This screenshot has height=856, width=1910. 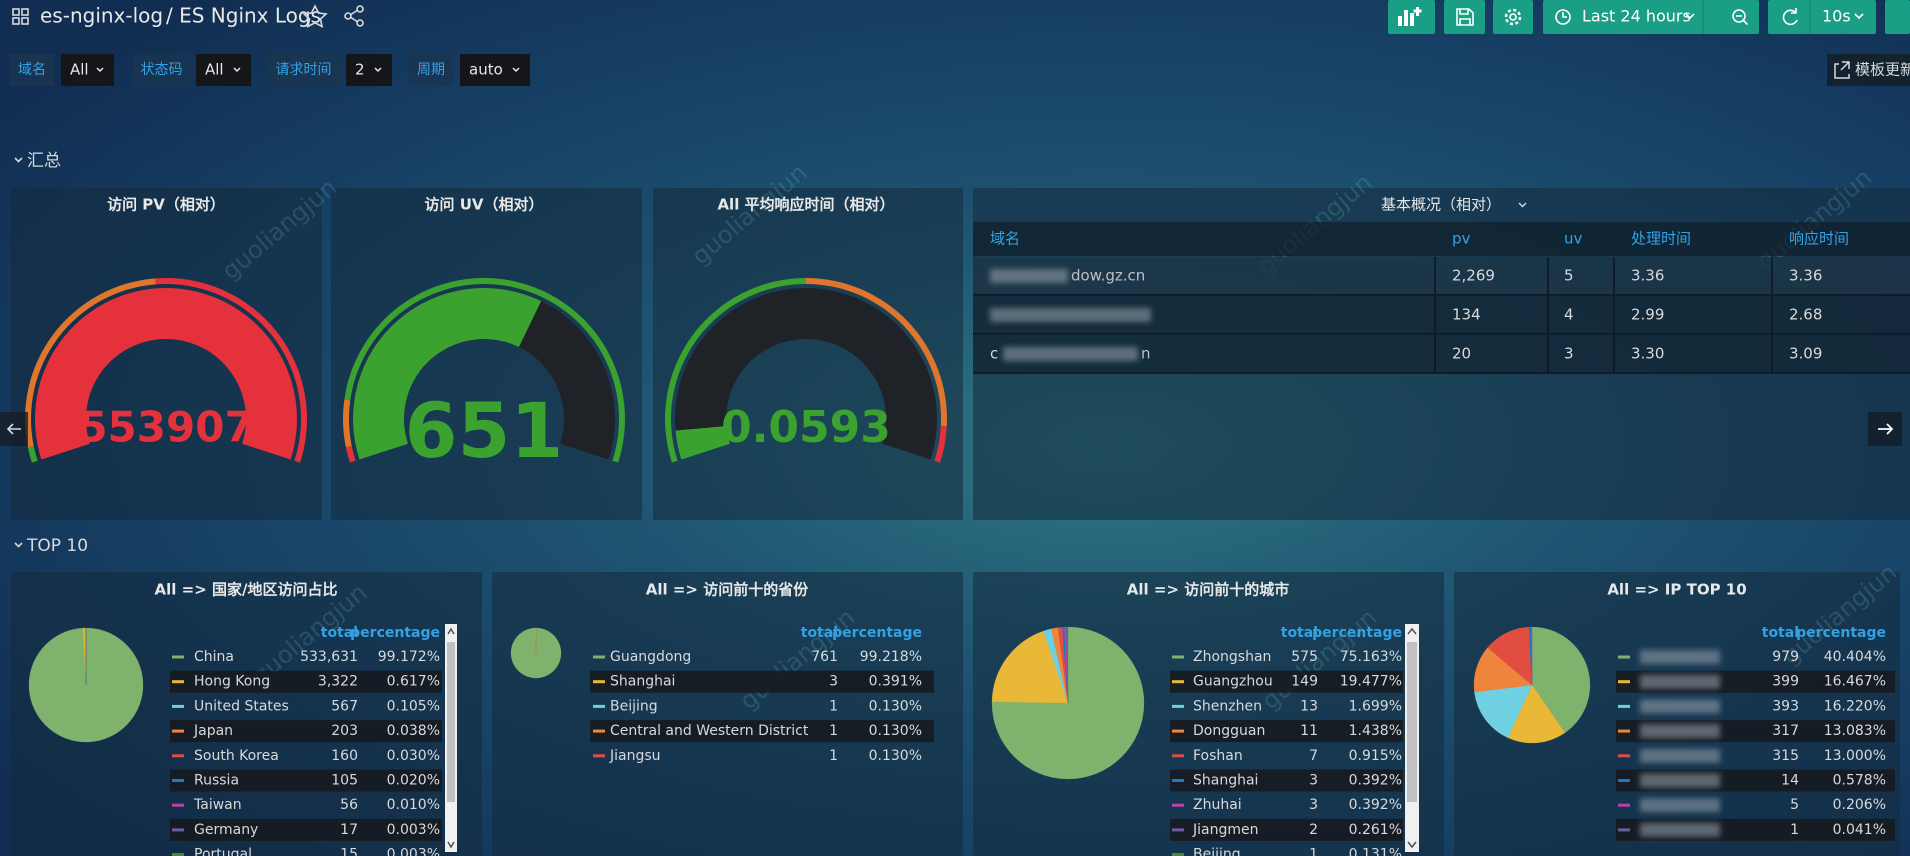 What do you see at coordinates (1441, 239) in the screenshot?
I see `table-header` at bounding box center [1441, 239].